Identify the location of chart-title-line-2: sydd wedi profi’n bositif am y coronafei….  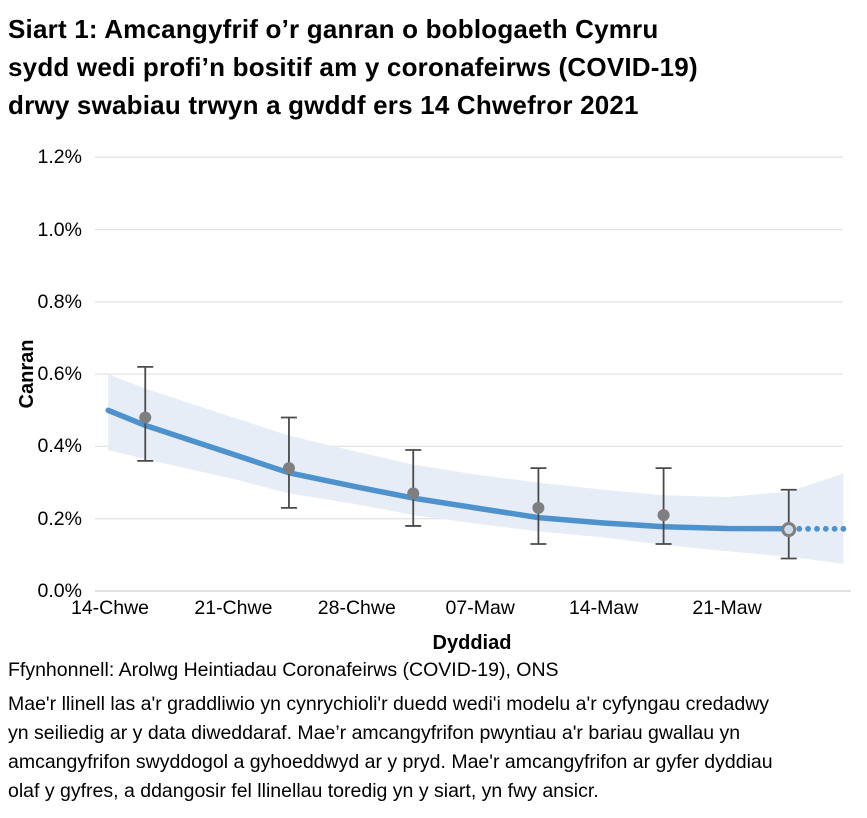
(353, 67).